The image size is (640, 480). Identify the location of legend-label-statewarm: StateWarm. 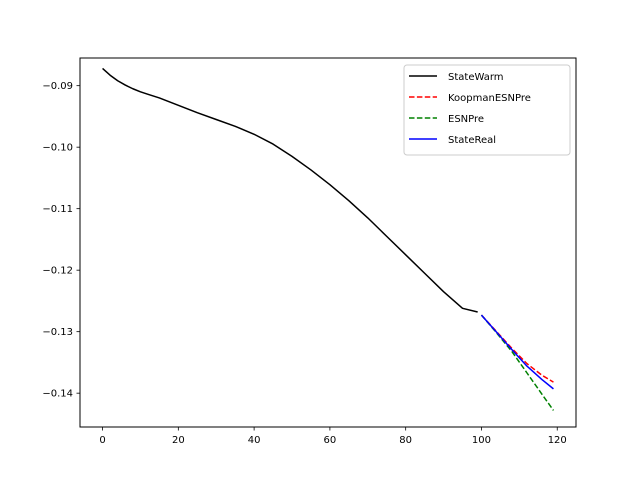
(476, 77).